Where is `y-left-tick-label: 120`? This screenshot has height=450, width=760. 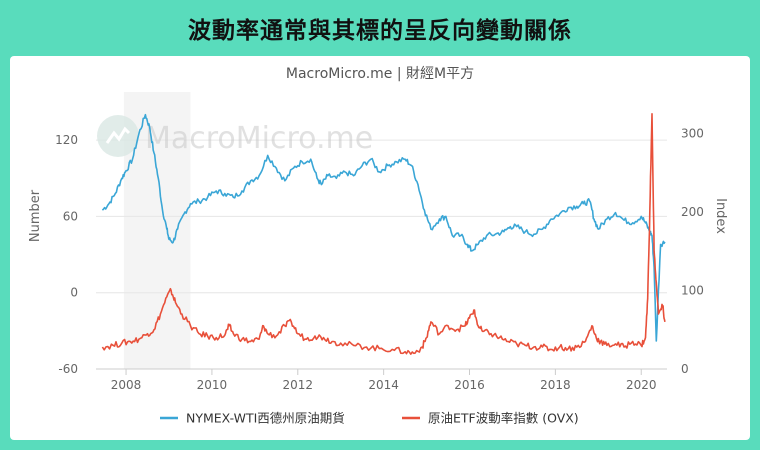
y-left-tick-label: 120 is located at coordinates (66, 140).